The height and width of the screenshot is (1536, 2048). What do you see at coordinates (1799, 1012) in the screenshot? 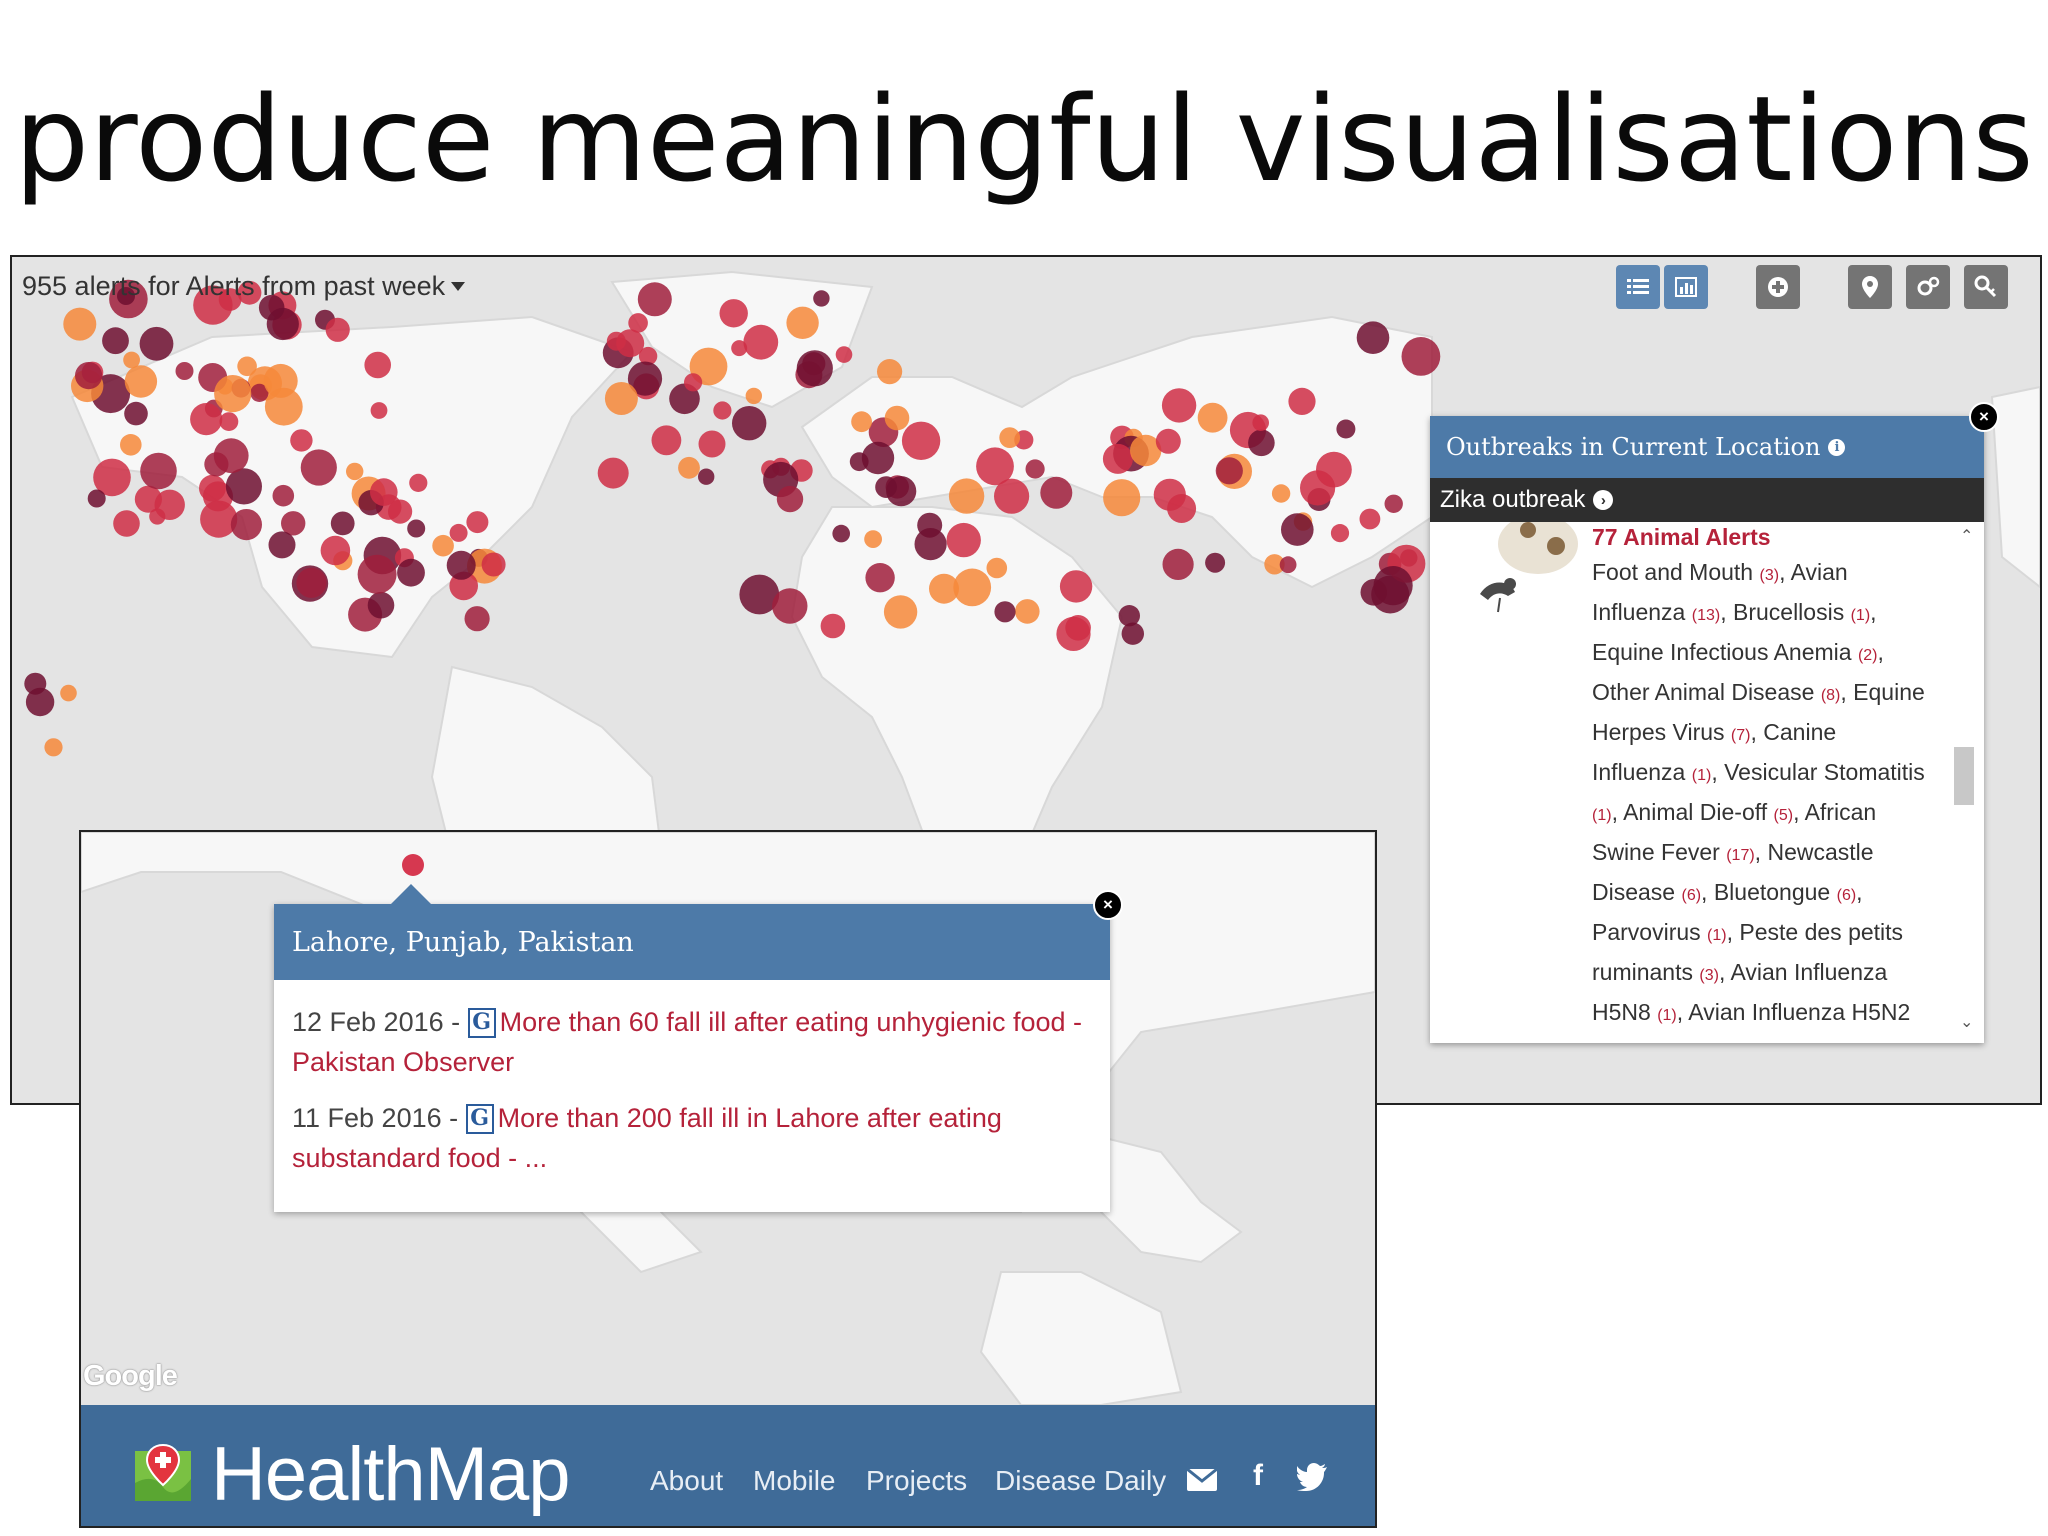
I see `disease-name: Avian Influenza H5N2` at bounding box center [1799, 1012].